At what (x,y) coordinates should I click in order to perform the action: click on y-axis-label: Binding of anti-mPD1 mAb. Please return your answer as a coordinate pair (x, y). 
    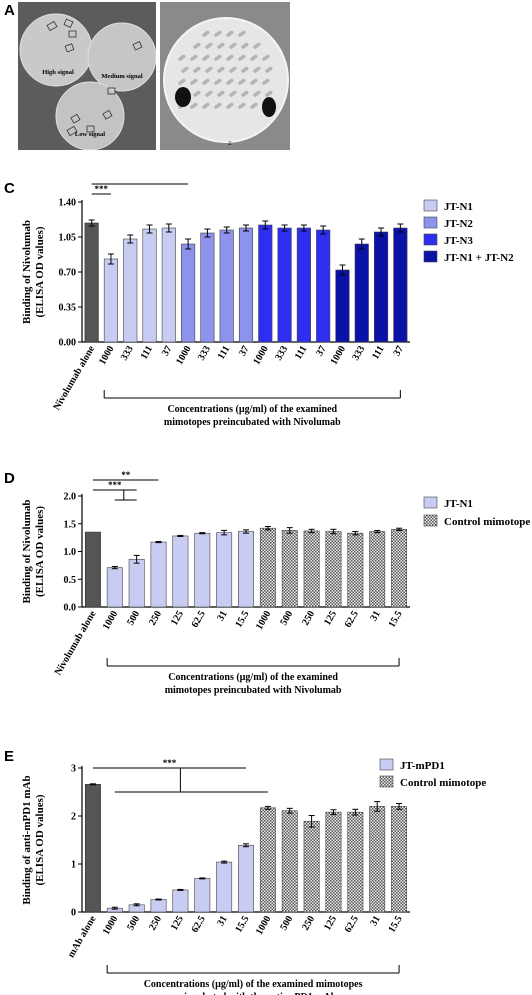
    Looking at the image, I should click on (27, 839).